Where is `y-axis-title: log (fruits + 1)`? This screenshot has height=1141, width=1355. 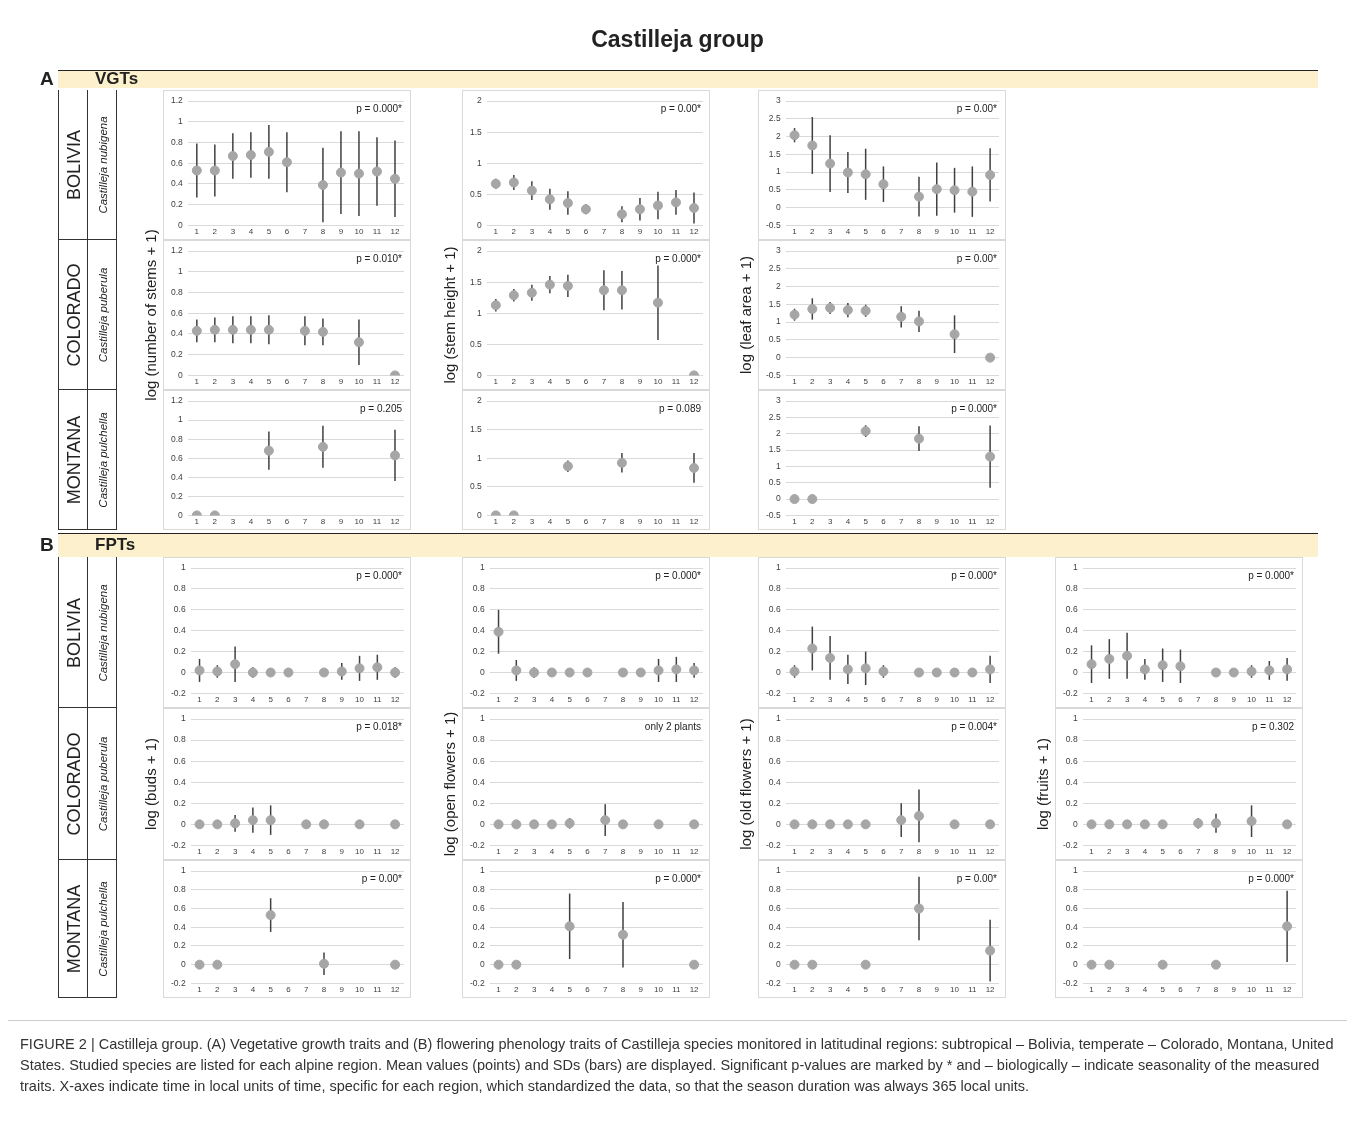 y-axis-title: log (fruits + 1) is located at coordinates (1042, 784).